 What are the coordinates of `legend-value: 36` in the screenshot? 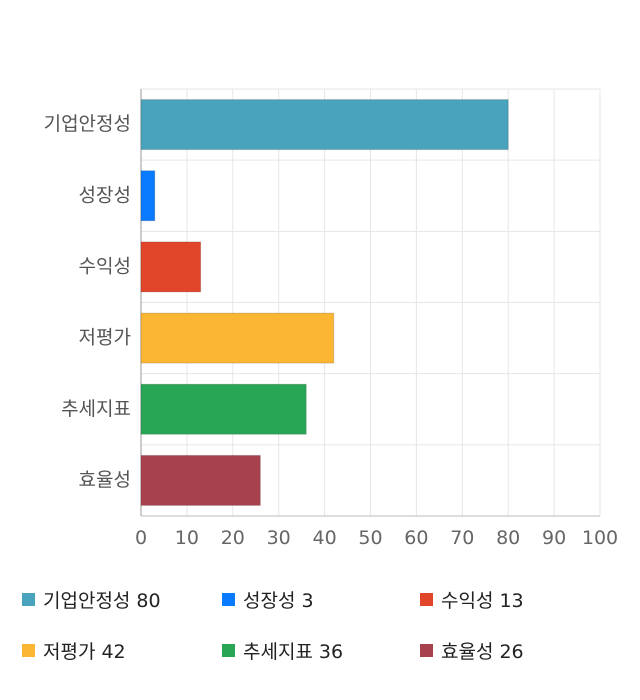 It's located at (331, 651).